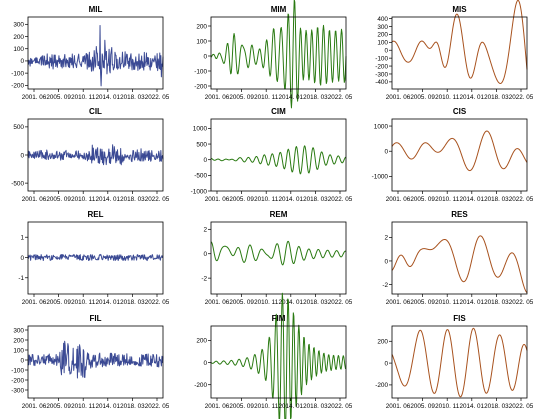 The image size is (550, 419). What do you see at coordinates (96, 214) in the screenshot?
I see `chart-title-rel: REL` at bounding box center [96, 214].